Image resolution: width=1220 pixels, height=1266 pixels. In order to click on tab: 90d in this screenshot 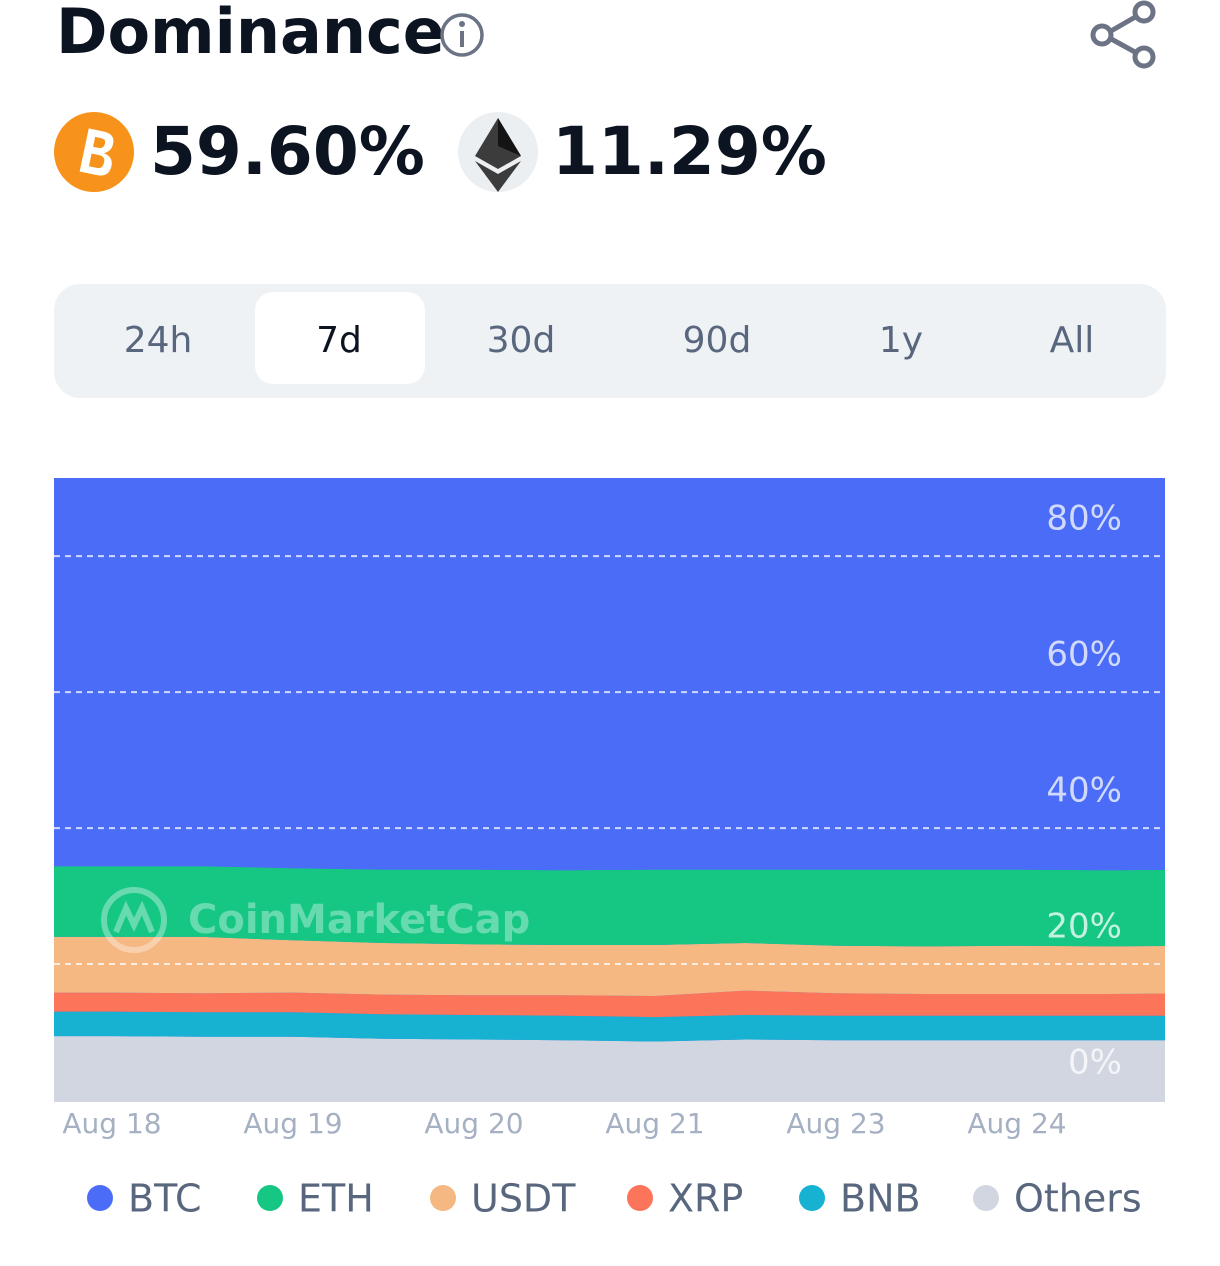, I will do `click(717, 340)`.